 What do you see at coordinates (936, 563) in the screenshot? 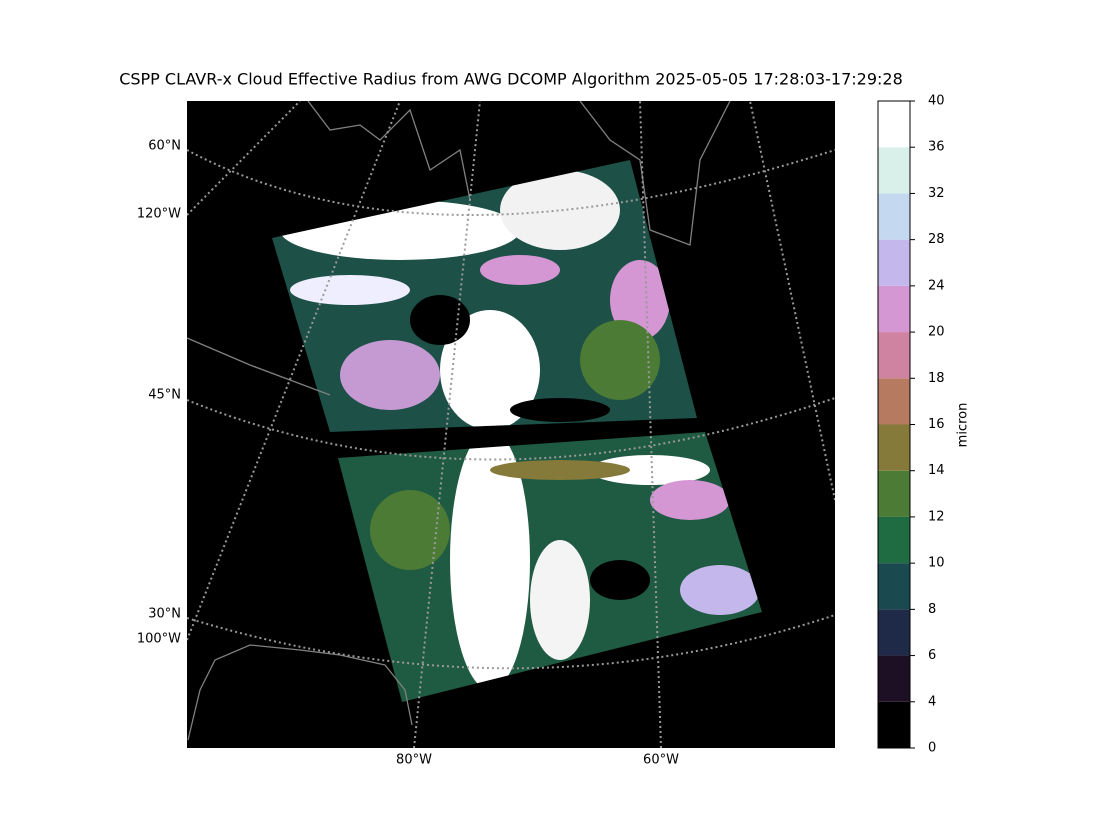
I see `colorbar-tick-label: 10` at bounding box center [936, 563].